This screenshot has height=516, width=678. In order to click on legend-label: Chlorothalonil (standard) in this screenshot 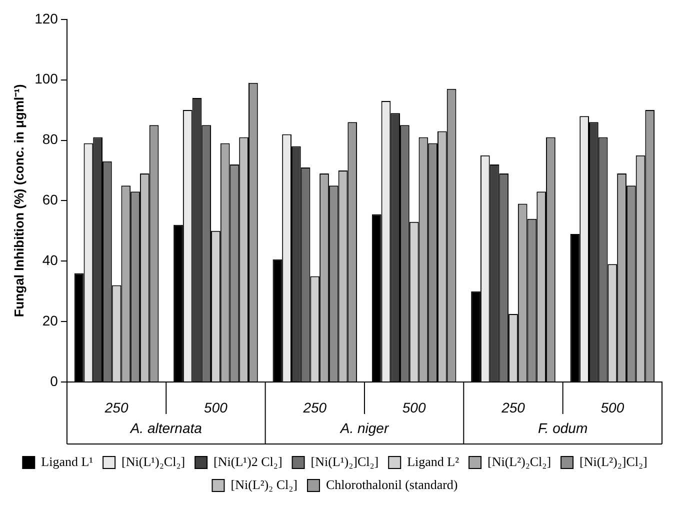, I will do `click(392, 484)`.